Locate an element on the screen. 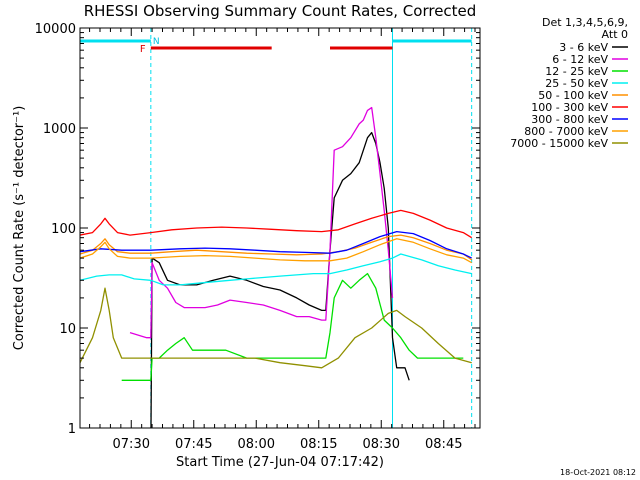 The width and height of the screenshot is (640, 480). y-tick-label-0: 1 is located at coordinates (72, 429).